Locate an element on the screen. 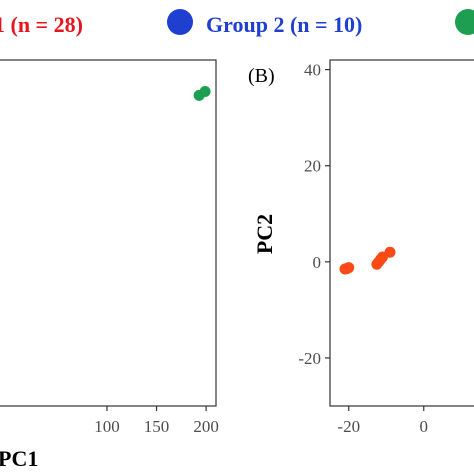 The height and width of the screenshot is (474, 474). panel-a-x-tick-label: 200 is located at coordinates (206, 426).